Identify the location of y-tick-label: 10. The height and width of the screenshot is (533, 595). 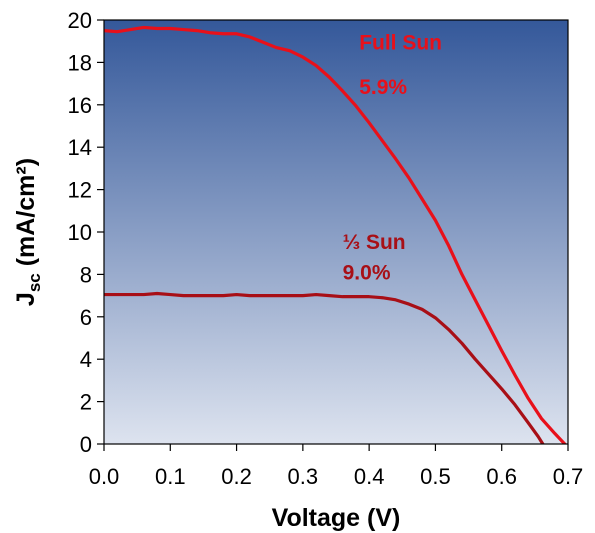
(80, 232).